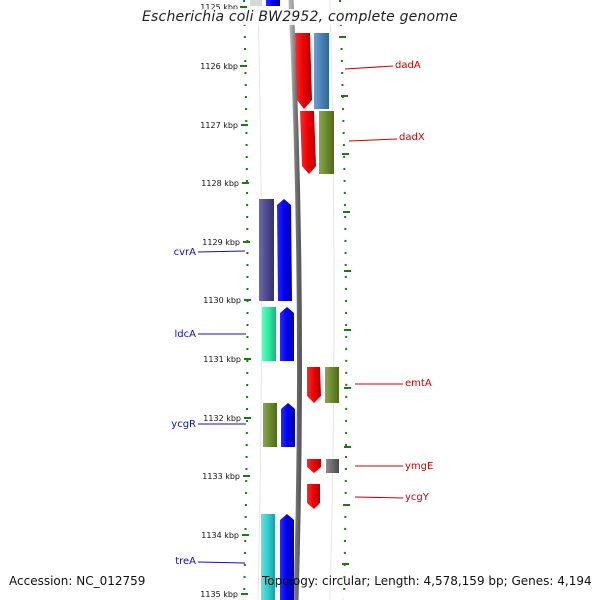 This screenshot has height=600, width=600. What do you see at coordinates (186, 334) in the screenshot?
I see `gene-label-ldcA: ldcA` at bounding box center [186, 334].